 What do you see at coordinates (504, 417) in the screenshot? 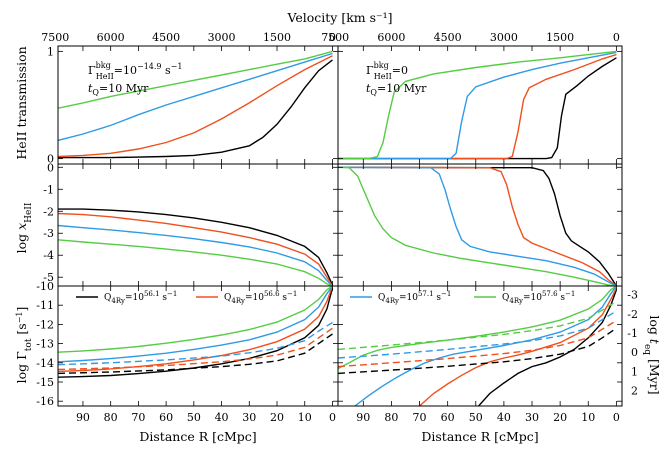
I see `xtick-label: 40` at bounding box center [504, 417].